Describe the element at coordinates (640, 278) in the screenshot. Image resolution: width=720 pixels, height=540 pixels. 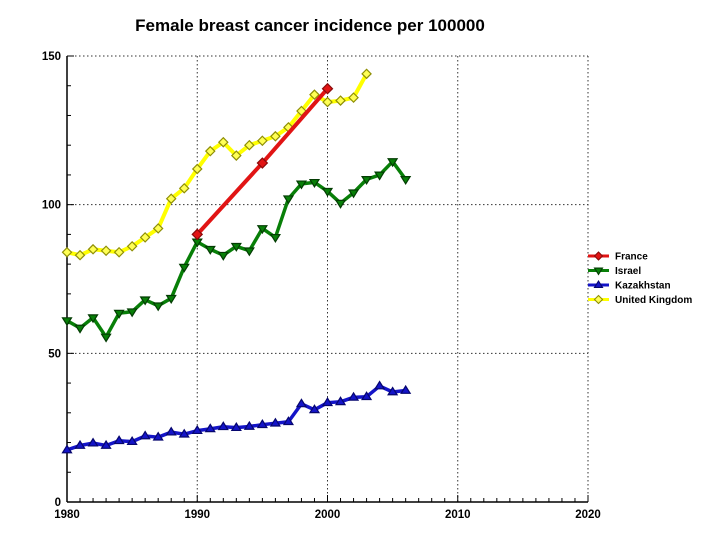
I see `legend: France Israel Kazakhstan United Kingdom` at that location.